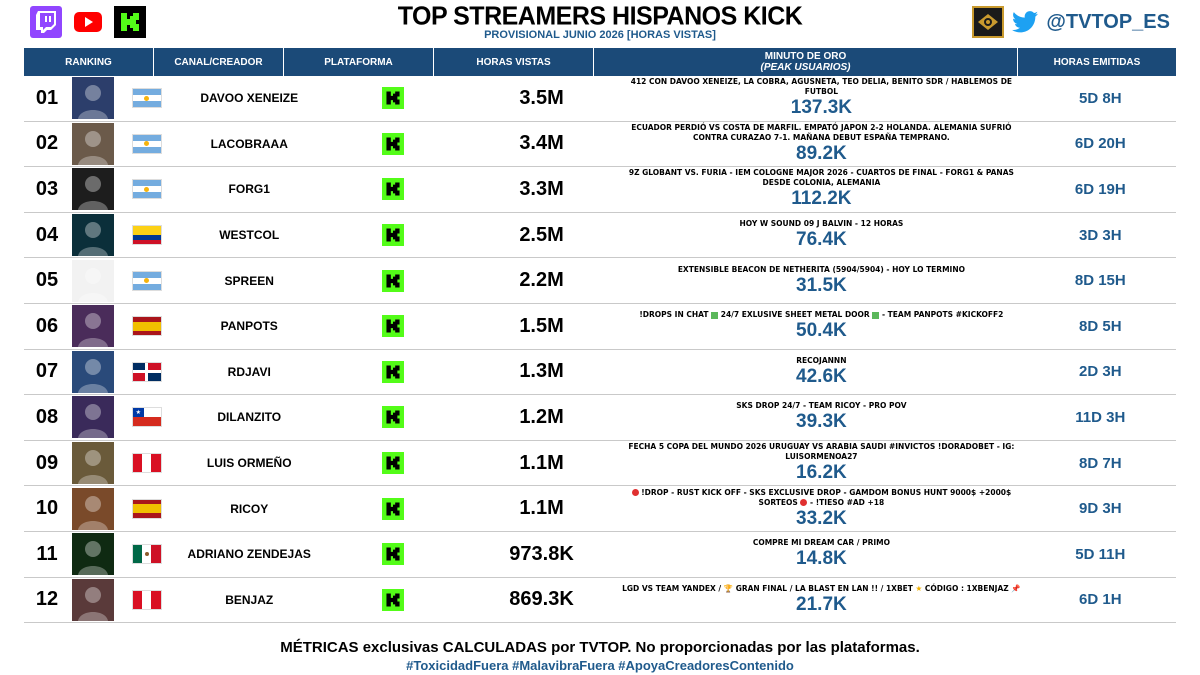  Describe the element at coordinates (249, 326) in the screenshot. I see `channel-name: PANPOTS` at that location.